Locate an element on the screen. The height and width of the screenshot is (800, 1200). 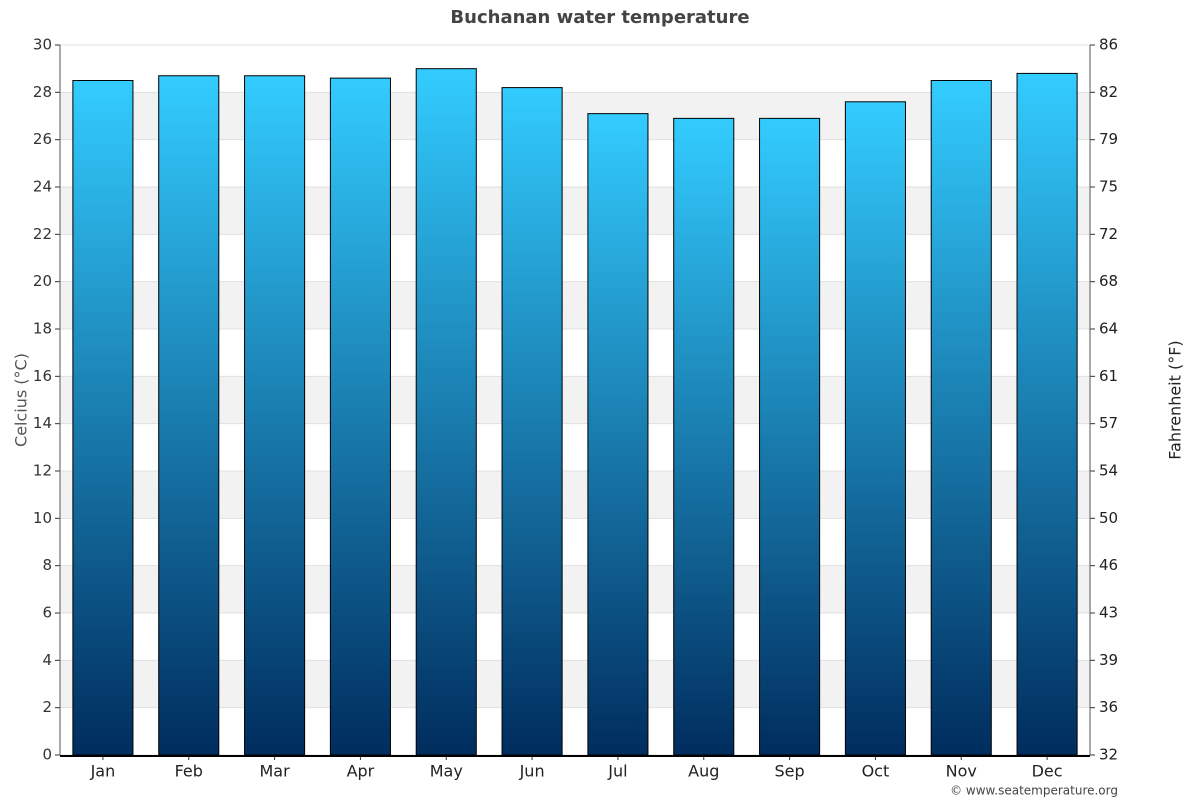
y-tick-label: 2 is located at coordinates (47, 707).